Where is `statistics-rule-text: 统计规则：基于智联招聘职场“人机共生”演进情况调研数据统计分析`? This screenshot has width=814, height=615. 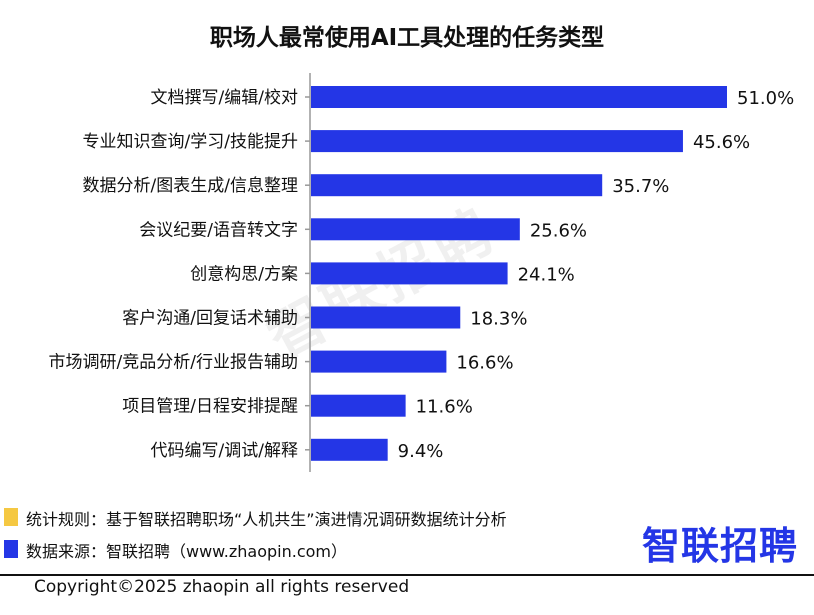
statistics-rule-text: 统计规则：基于智联招聘职场“人机共生”演进情况调研数据统计分析 is located at coordinates (266, 519).